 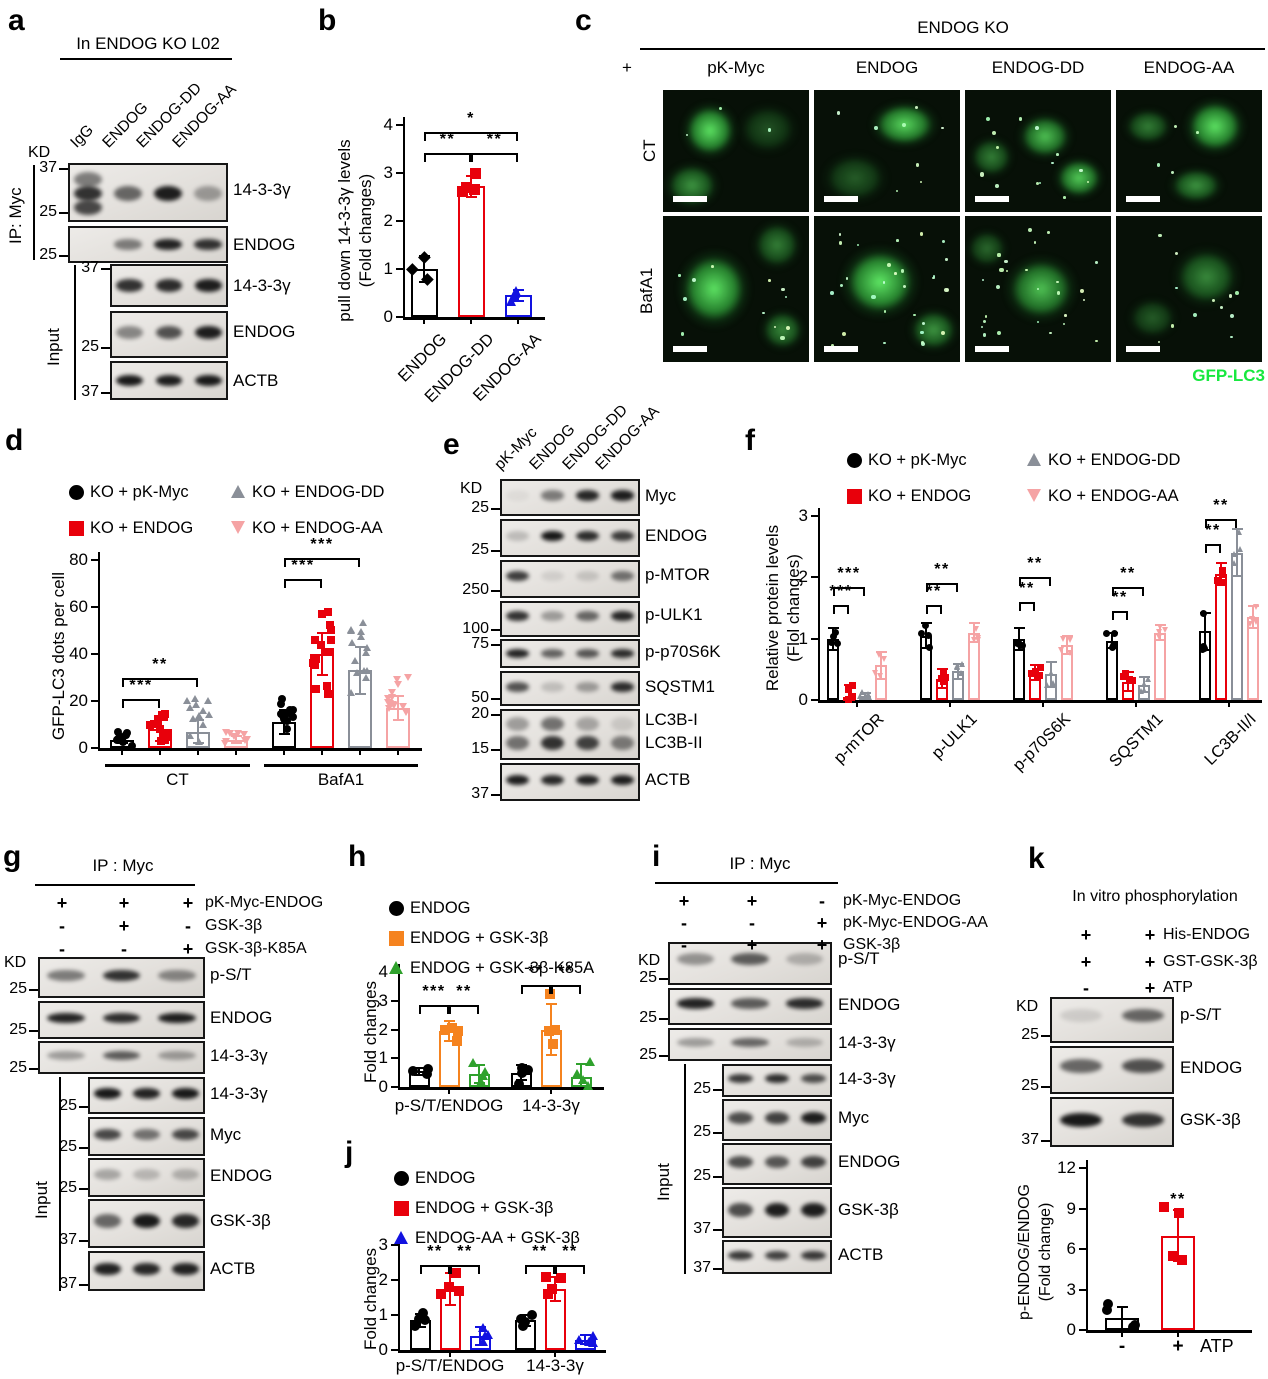 I want to click on panel-g-ip-title: IP : Myc, so click(x=123, y=865).